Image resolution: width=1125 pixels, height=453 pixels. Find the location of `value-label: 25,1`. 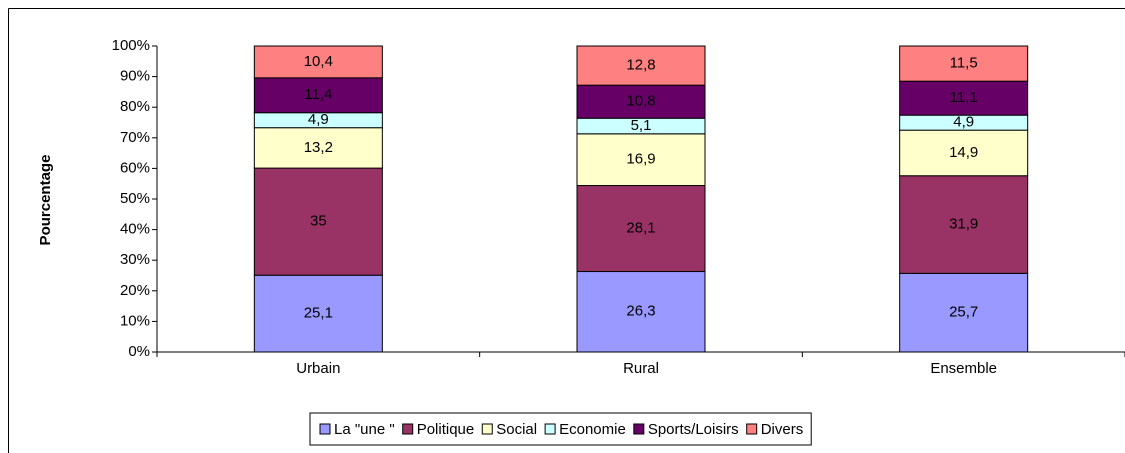

value-label: 25,1 is located at coordinates (318, 313).